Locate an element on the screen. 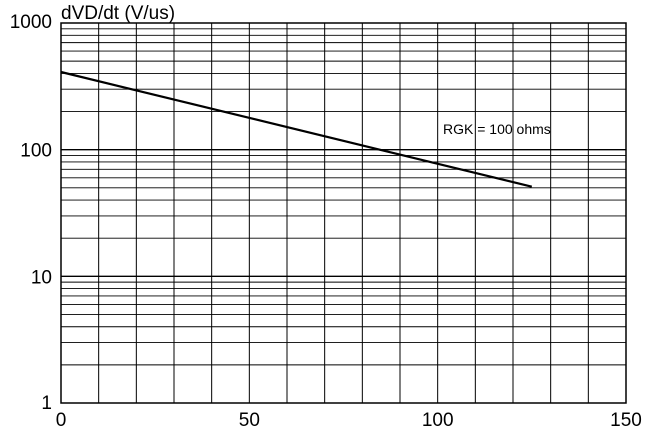 The height and width of the screenshot is (437, 646). y-tick-label: 10 is located at coordinates (41, 277).